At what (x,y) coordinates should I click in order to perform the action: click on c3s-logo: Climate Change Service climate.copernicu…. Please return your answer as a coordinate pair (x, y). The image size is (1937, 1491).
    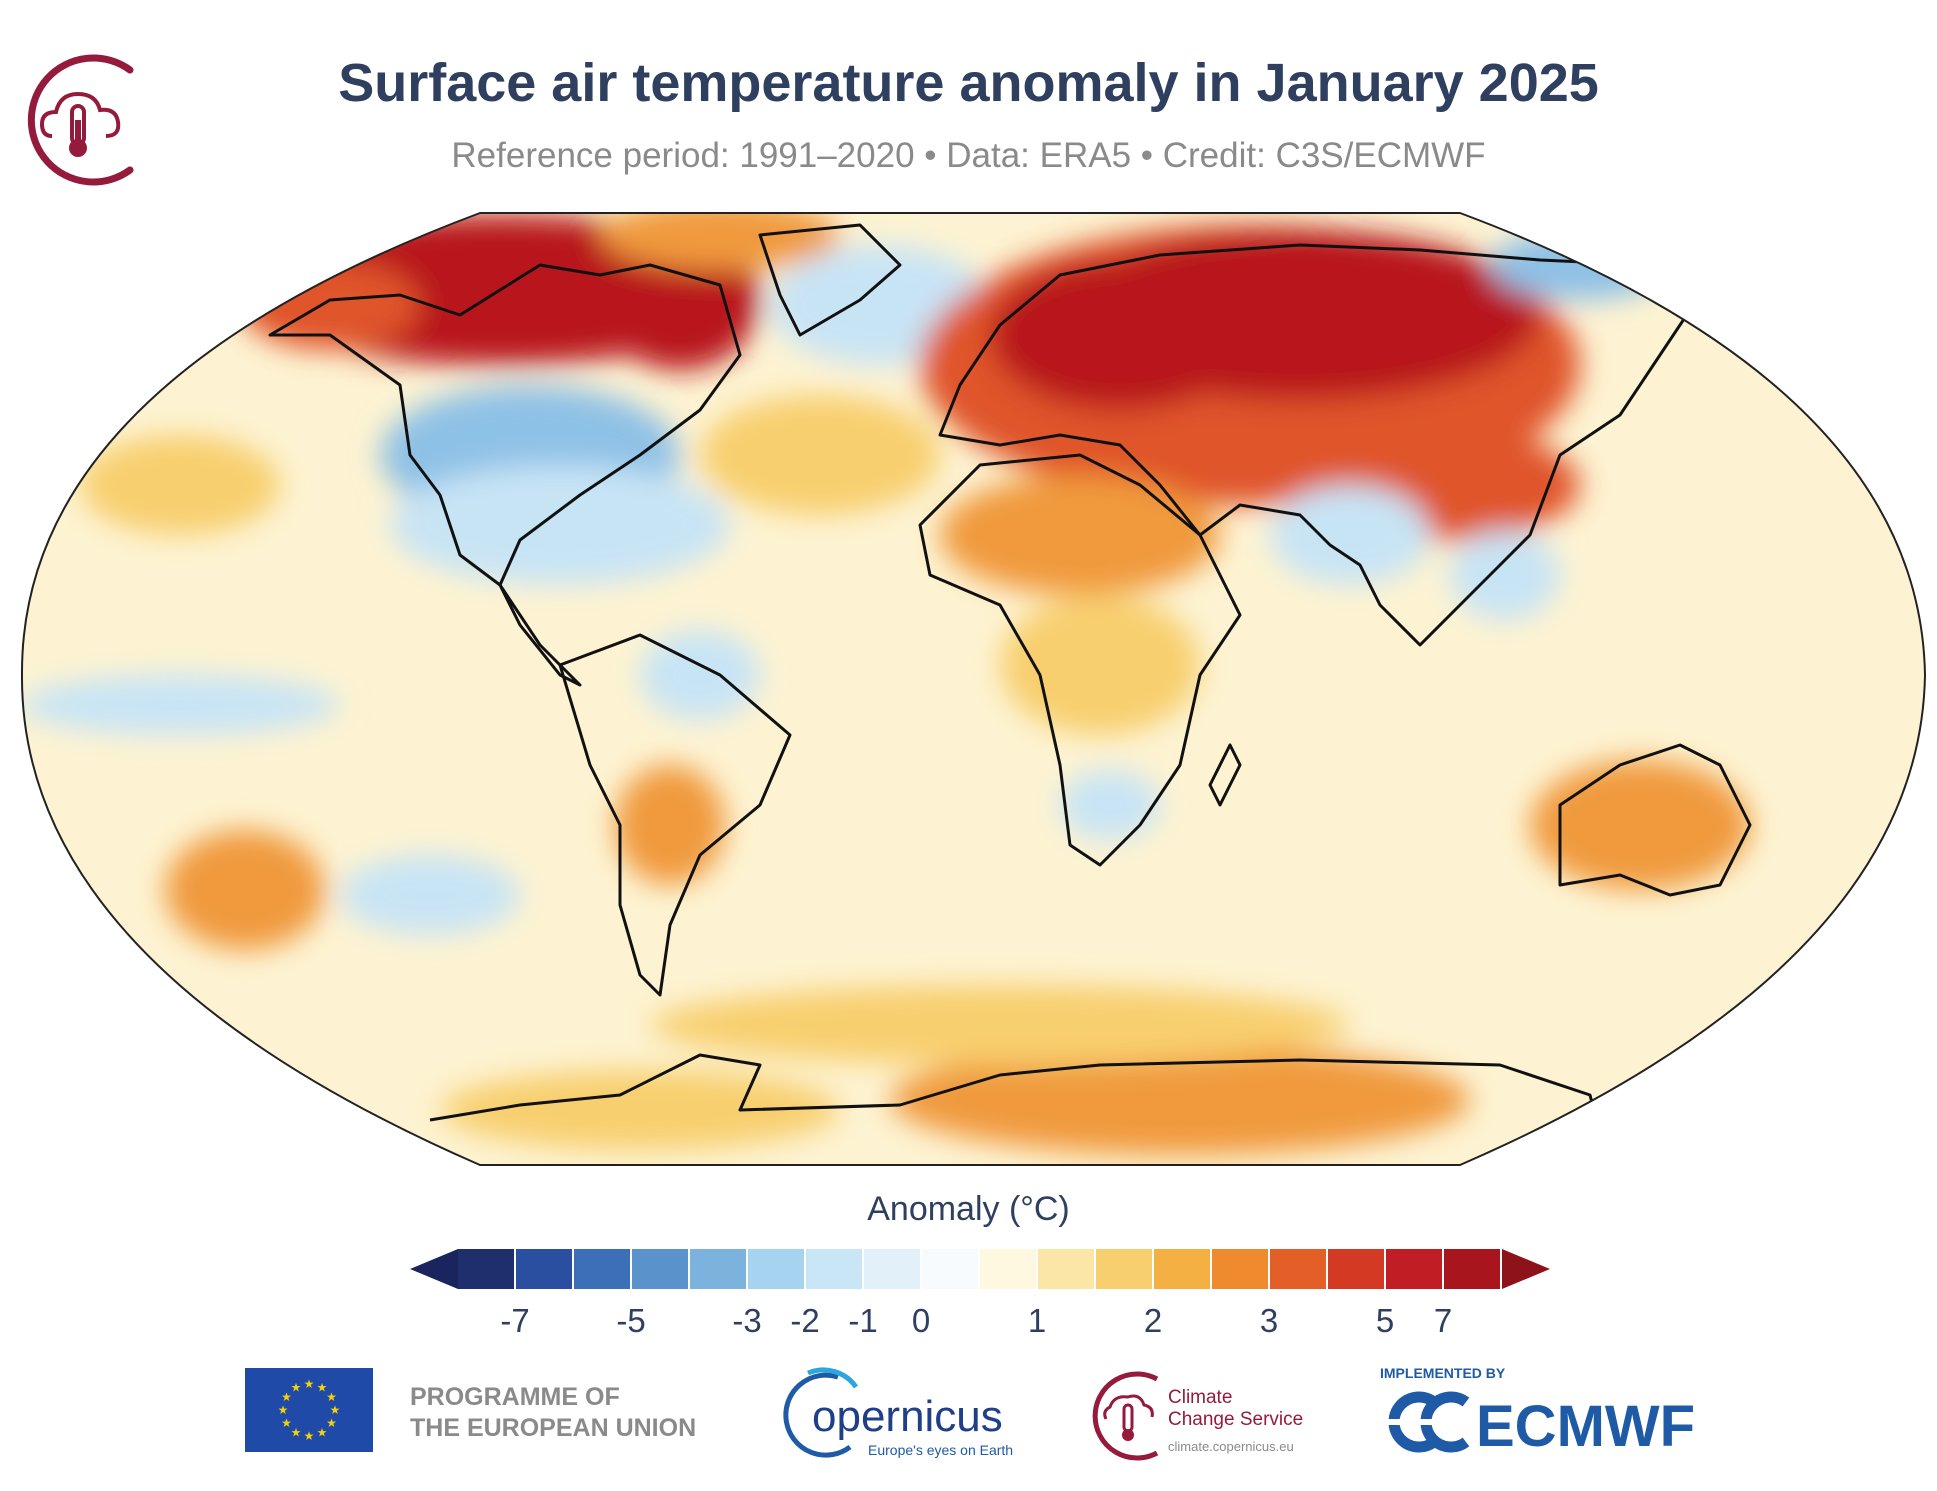
    Looking at the image, I should click on (1197, 1416).